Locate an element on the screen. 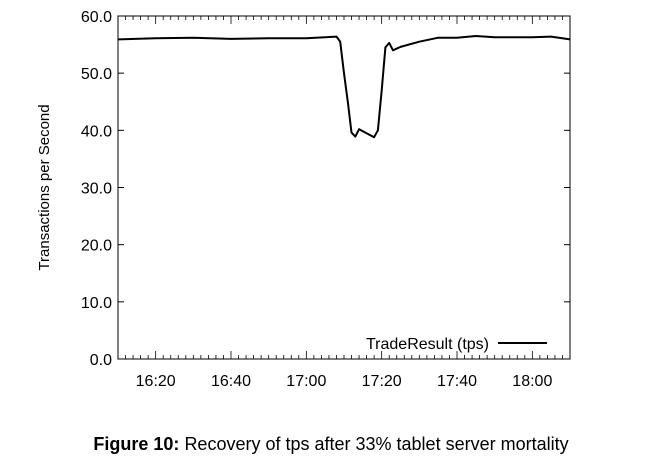  x-tick-label: 17:00 is located at coordinates (306, 381).